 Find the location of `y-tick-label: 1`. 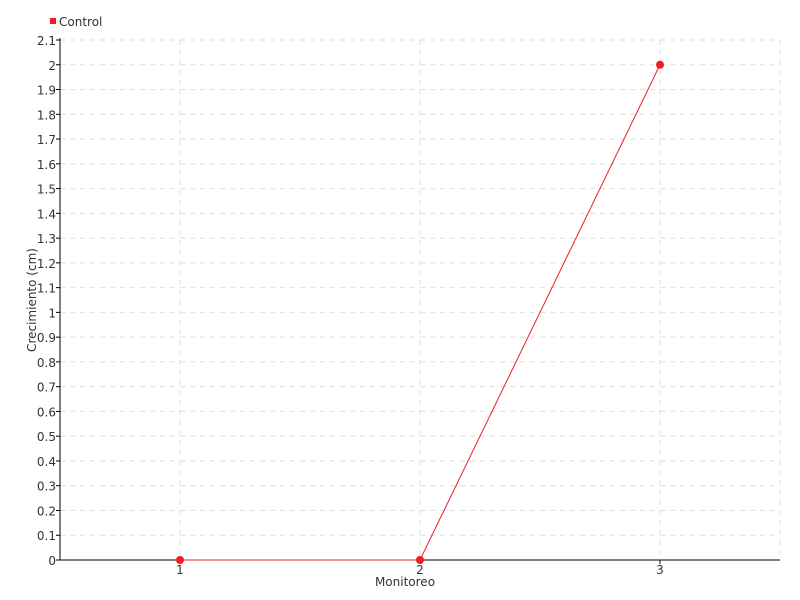

y-tick-label: 1 is located at coordinates (52, 313).